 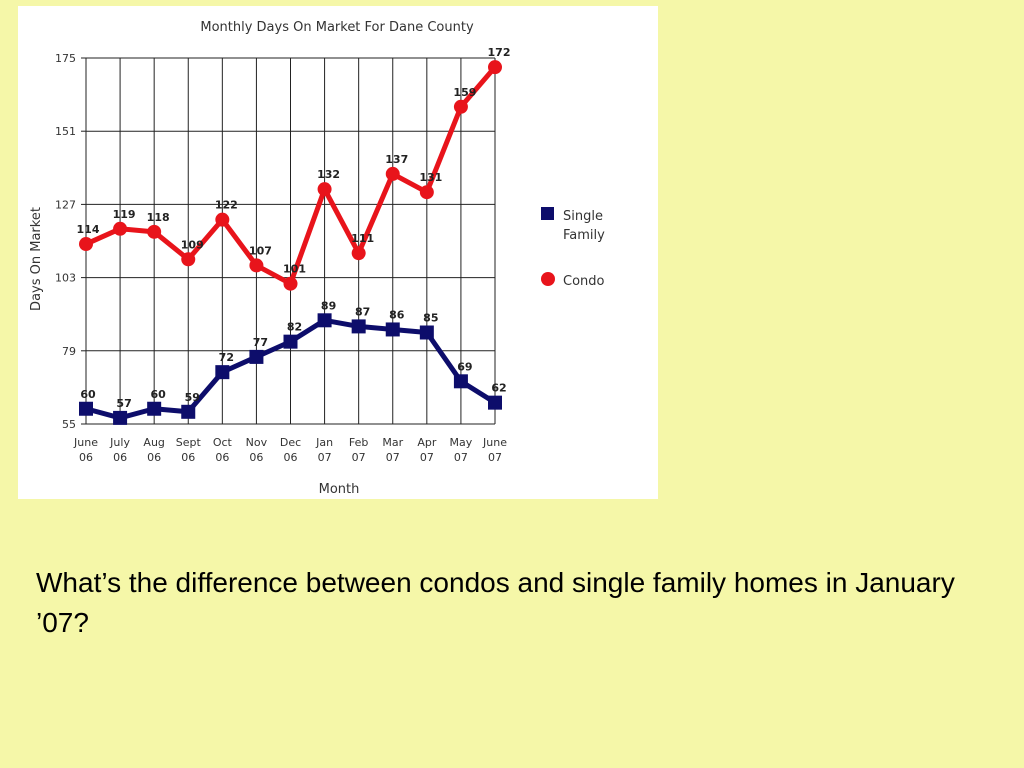 What do you see at coordinates (464, 92) in the screenshot?
I see `data-label: 159` at bounding box center [464, 92].